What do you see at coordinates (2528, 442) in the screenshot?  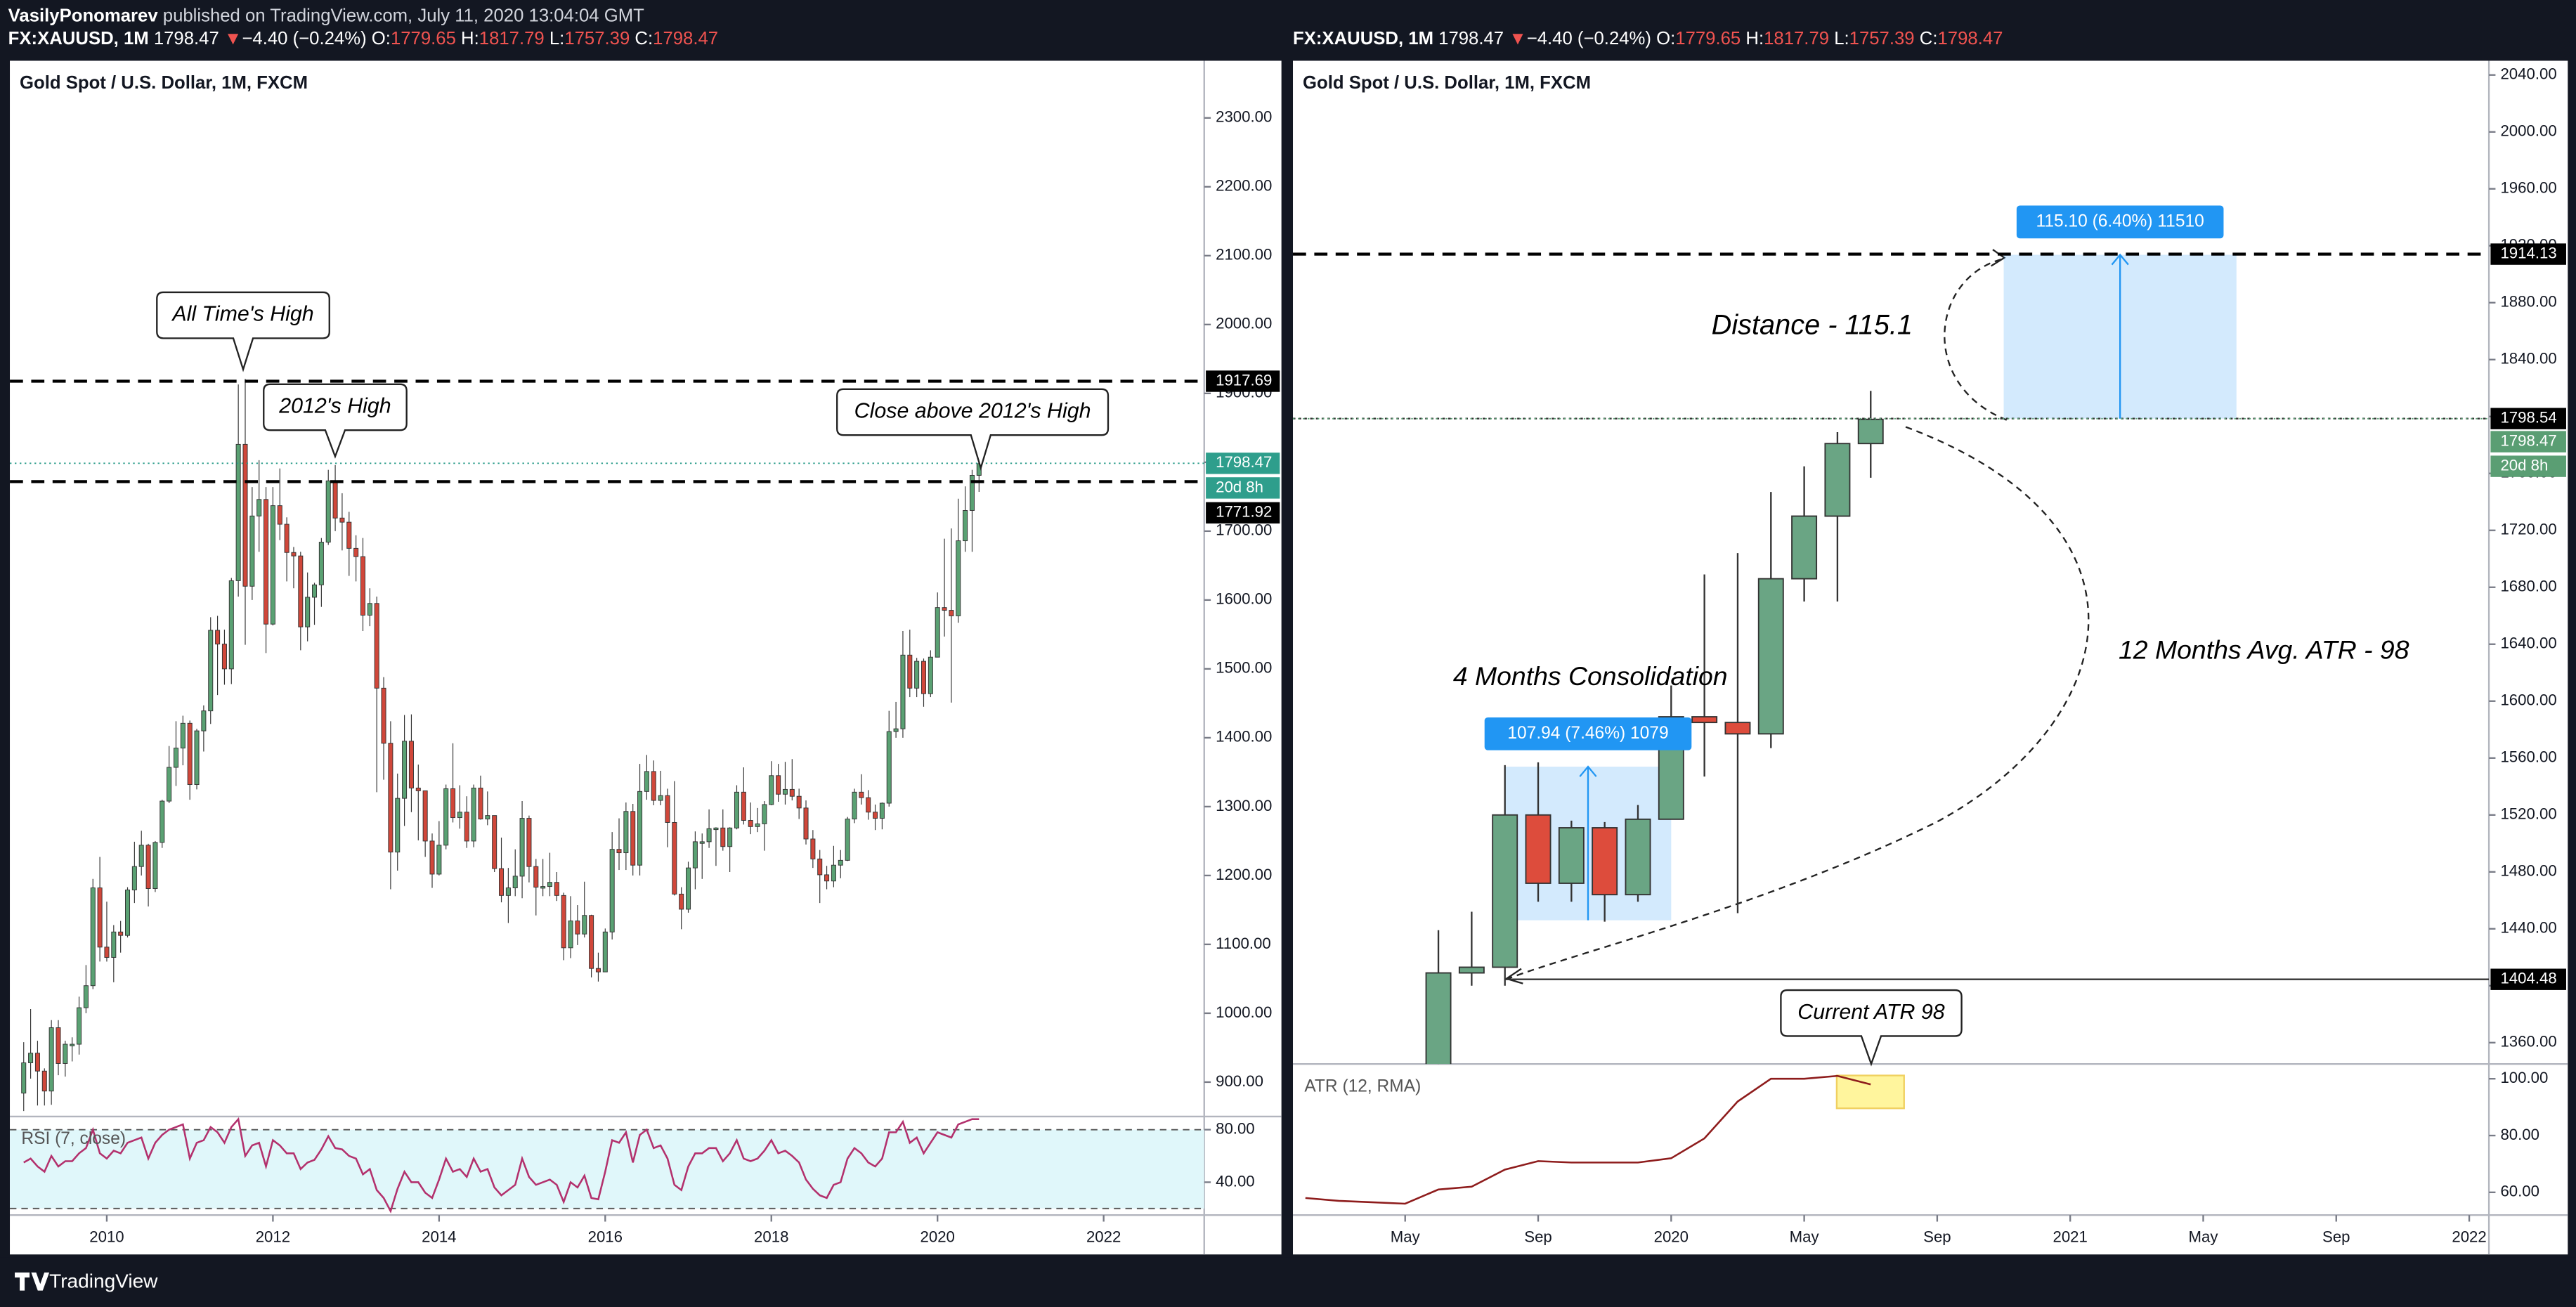 I see `price-label-bg` at bounding box center [2528, 442].